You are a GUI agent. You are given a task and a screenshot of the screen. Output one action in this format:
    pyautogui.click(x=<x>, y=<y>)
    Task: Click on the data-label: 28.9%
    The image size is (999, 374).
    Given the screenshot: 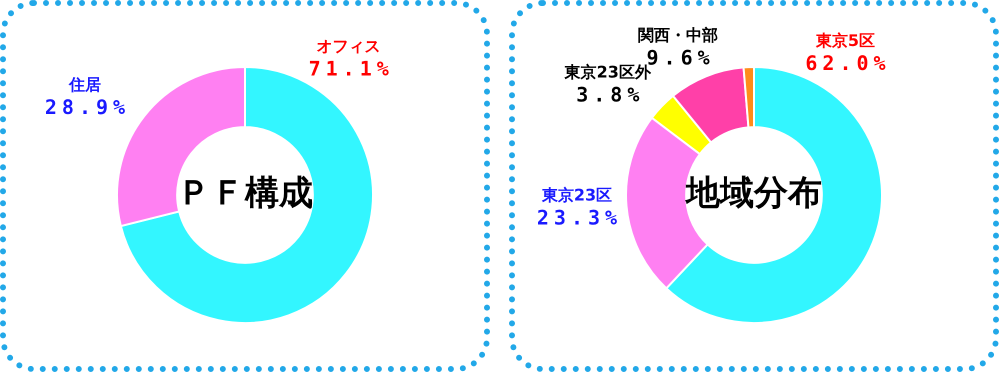 What is the action you would take?
    pyautogui.click(x=87, y=106)
    